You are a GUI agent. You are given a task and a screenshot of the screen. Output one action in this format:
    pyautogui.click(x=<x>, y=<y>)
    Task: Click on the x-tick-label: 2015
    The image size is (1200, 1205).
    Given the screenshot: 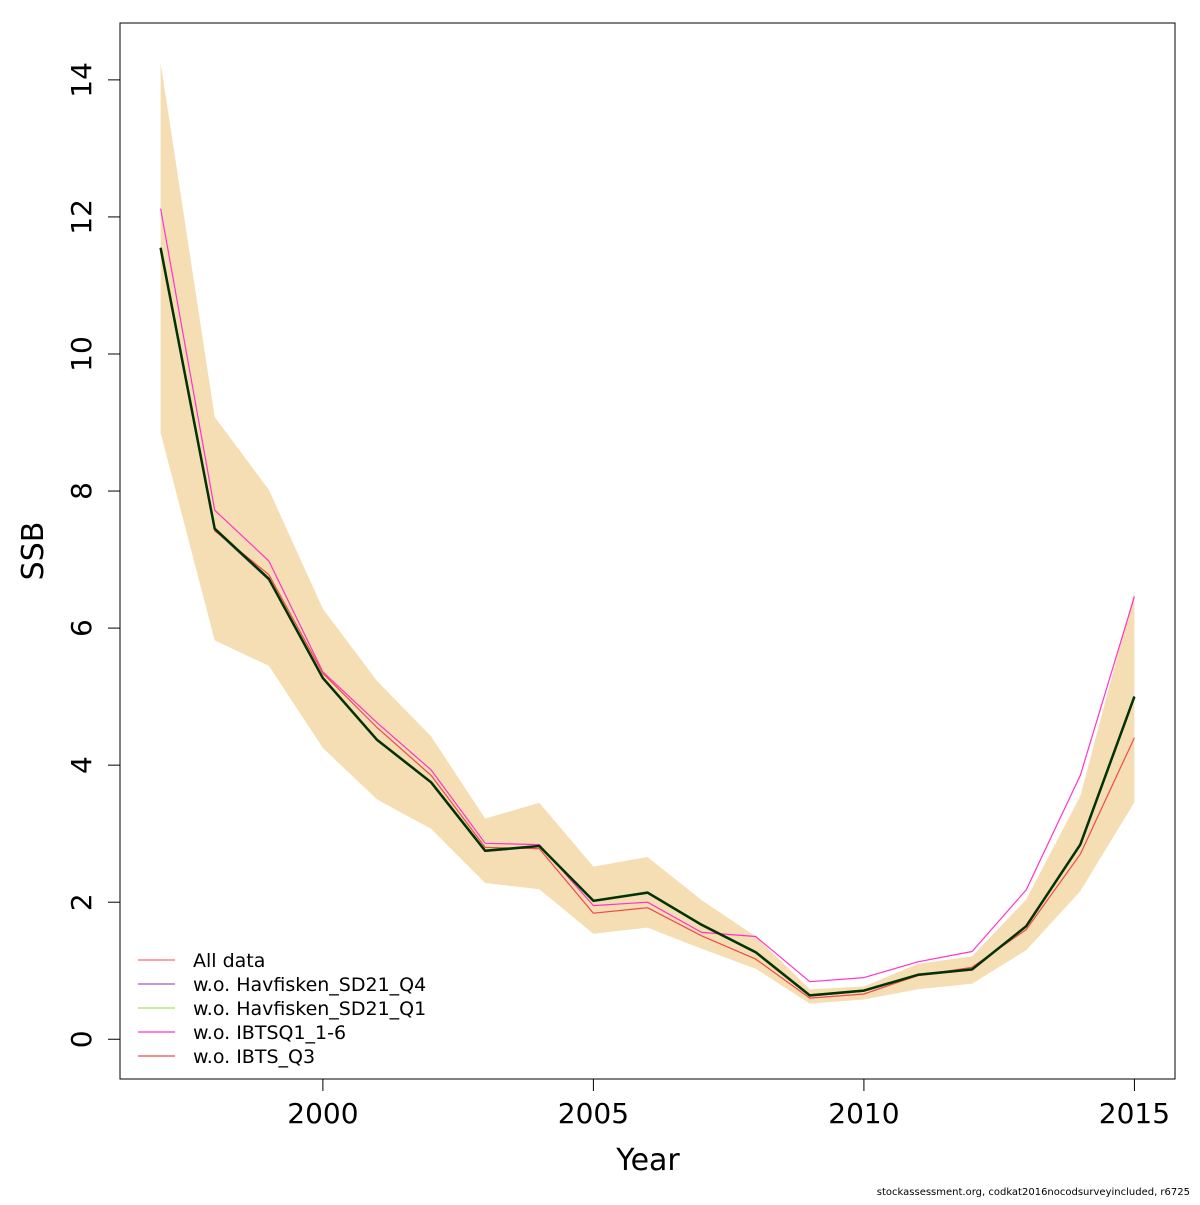 What is the action you would take?
    pyautogui.click(x=1134, y=1113)
    